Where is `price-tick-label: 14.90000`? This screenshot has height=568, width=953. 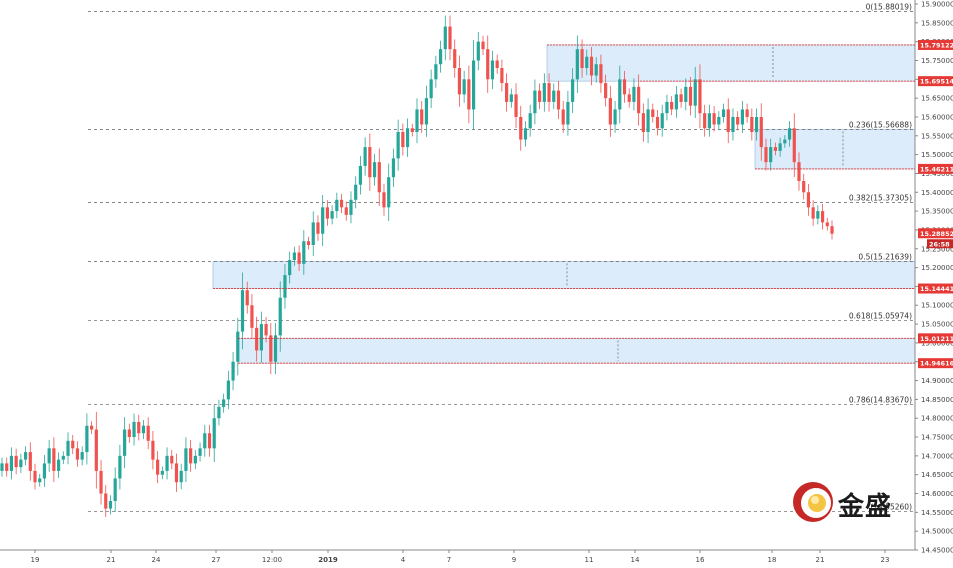 price-tick-label: 14.90000 is located at coordinates (937, 381).